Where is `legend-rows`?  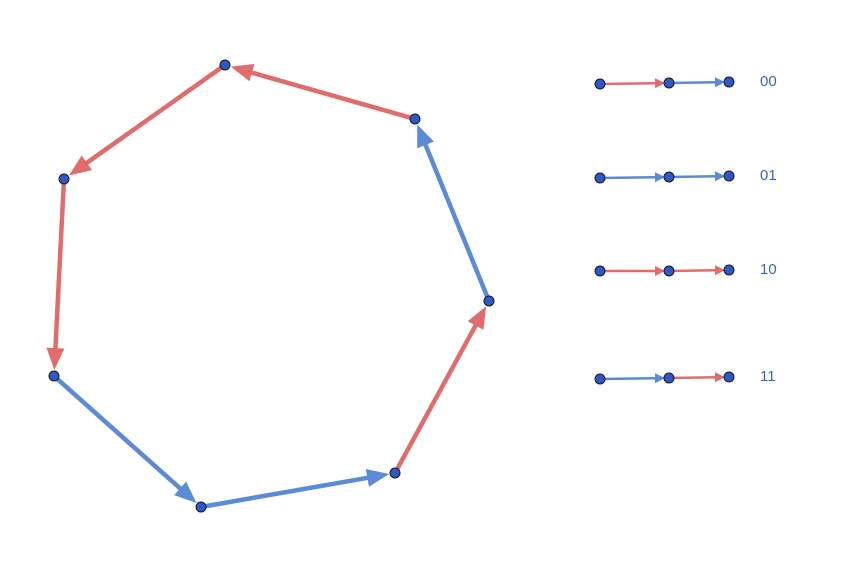
legend-rows is located at coordinates (664, 230).